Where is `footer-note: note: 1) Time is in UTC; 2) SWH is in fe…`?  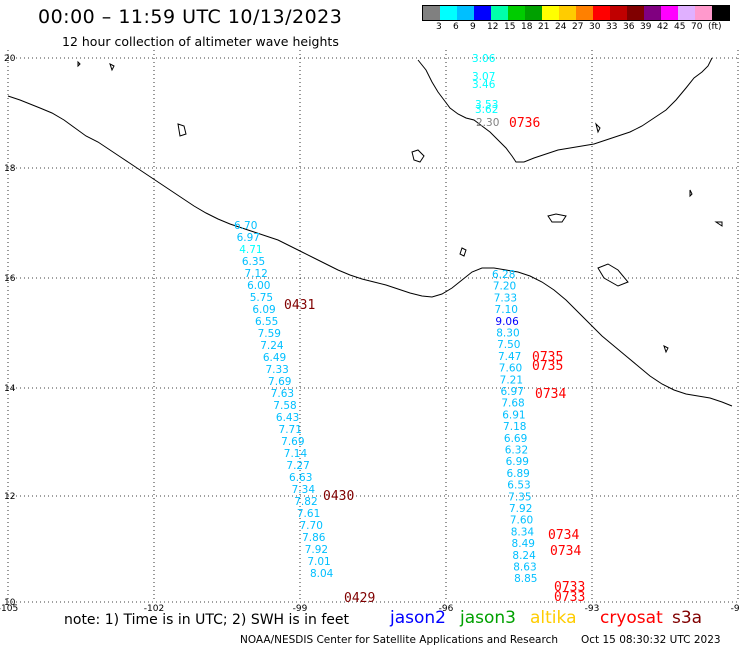 footer-note: note: 1) Time is in UTC; 2) SWH is in fe… is located at coordinates (207, 620).